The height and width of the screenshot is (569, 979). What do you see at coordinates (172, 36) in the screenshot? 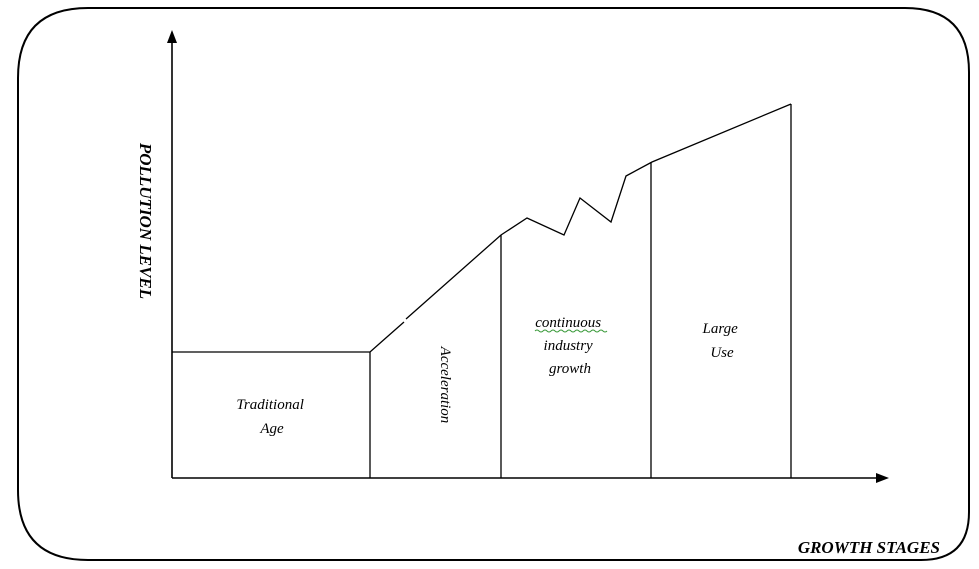
I see `y-axis-arrowhead` at bounding box center [172, 36].